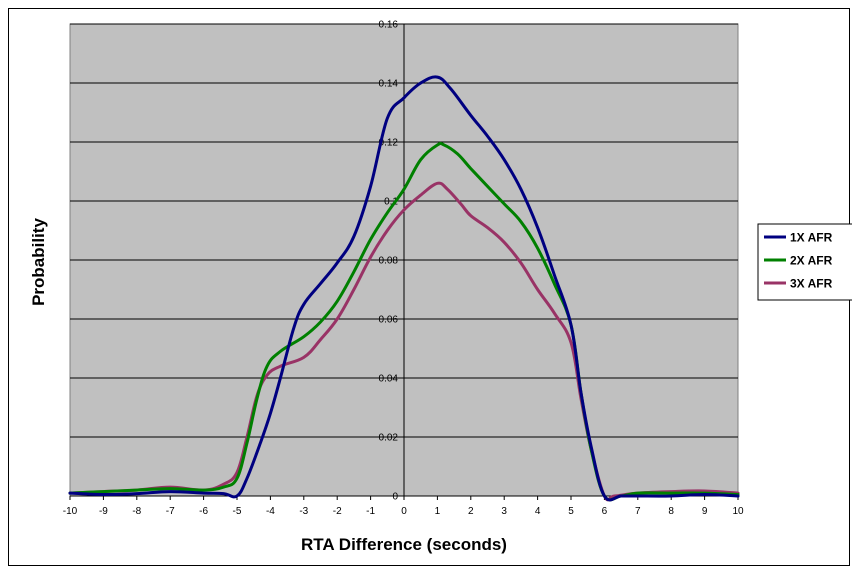 The image size is (852, 569). What do you see at coordinates (389, 320) in the screenshot?
I see `y-tick-label: 0.06` at bounding box center [389, 320].